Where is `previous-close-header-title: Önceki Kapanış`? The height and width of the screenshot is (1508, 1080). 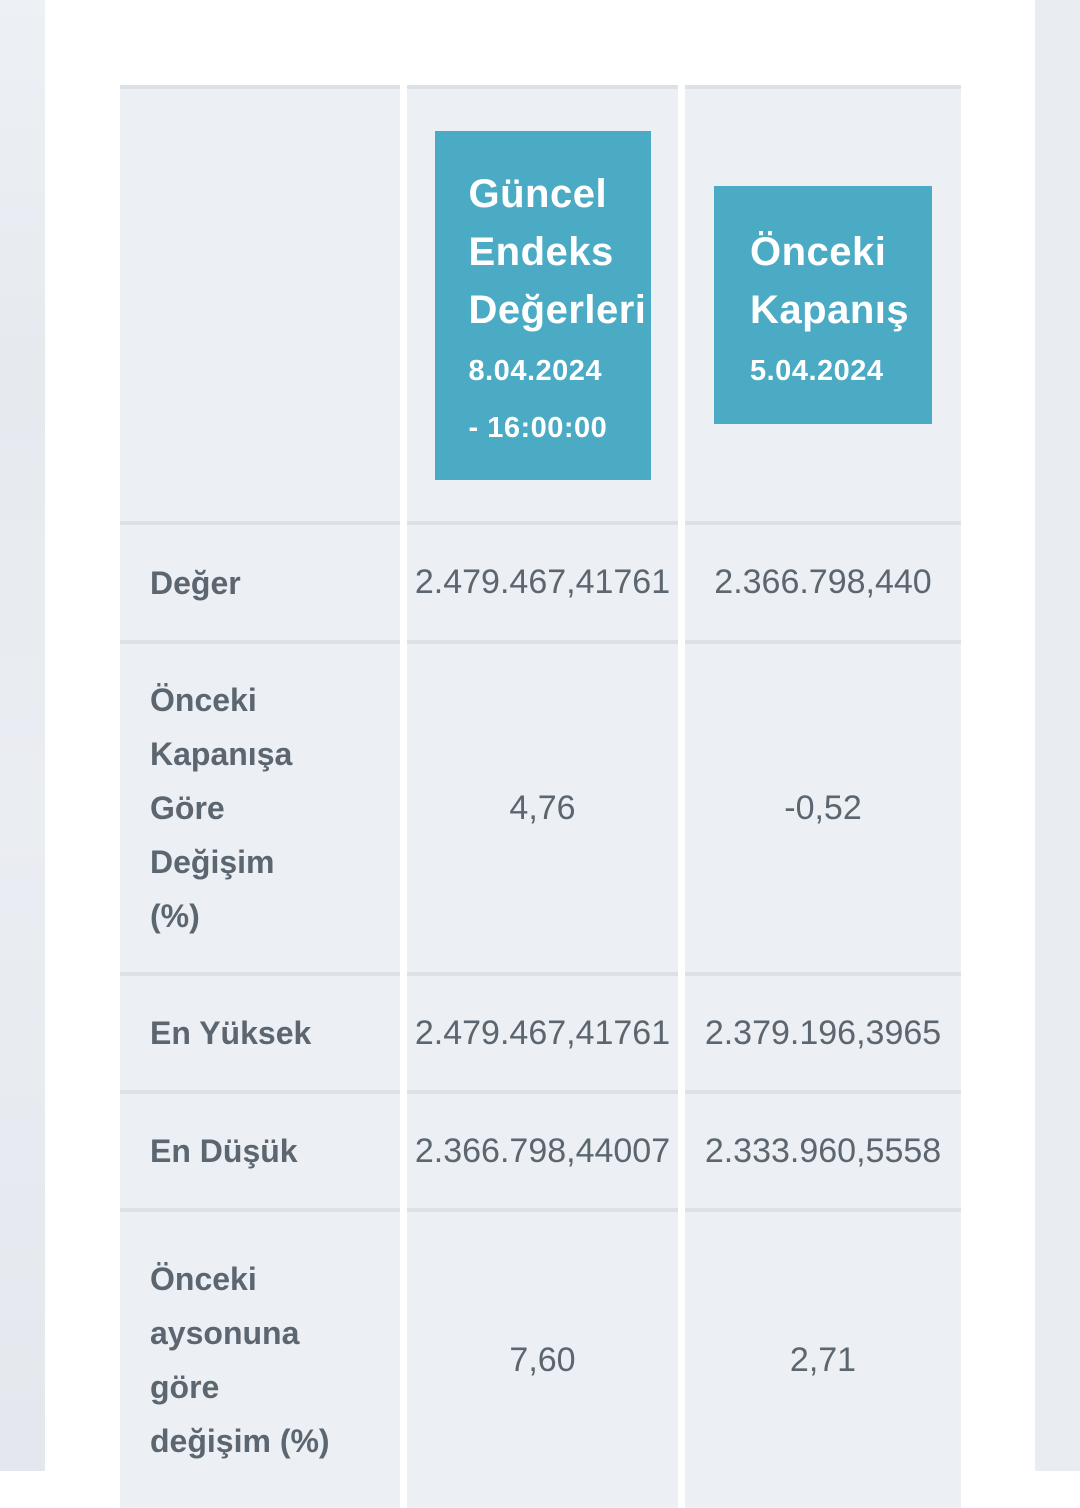
previous-close-header-title: Önceki Kapanış is located at coordinates (830, 280).